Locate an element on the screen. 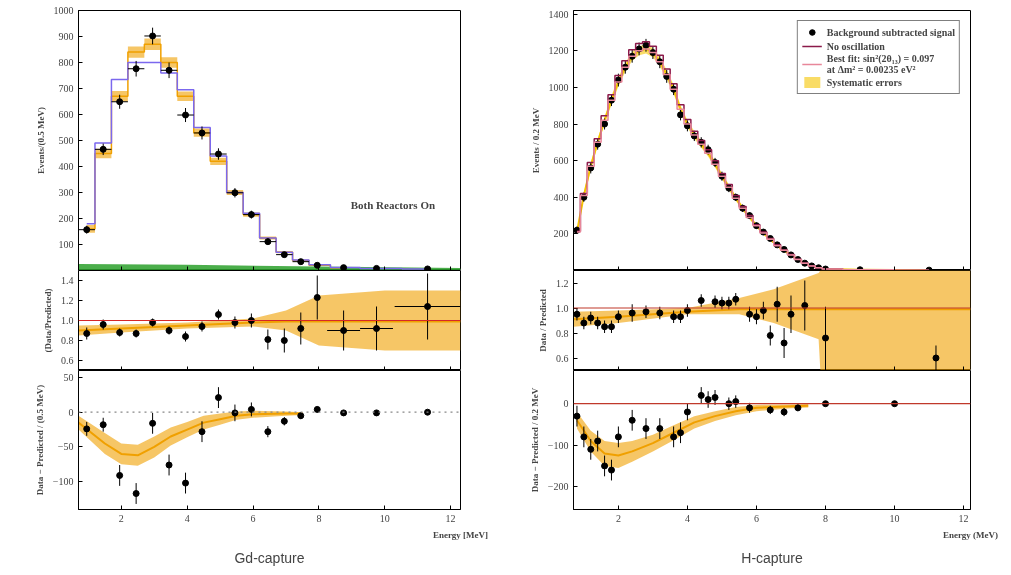 This screenshot has height=575, width=1011. y-tick-label: −50 is located at coordinates (65, 447).